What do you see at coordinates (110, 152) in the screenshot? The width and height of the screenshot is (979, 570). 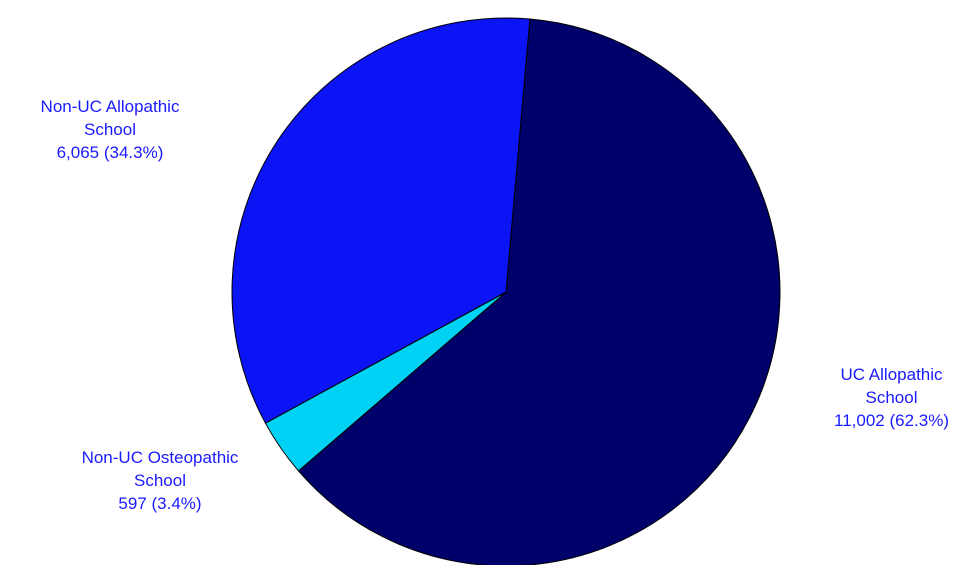 I see `slice-label-non-uc-allopathic-value: 6,065 (34.3%)` at bounding box center [110, 152].